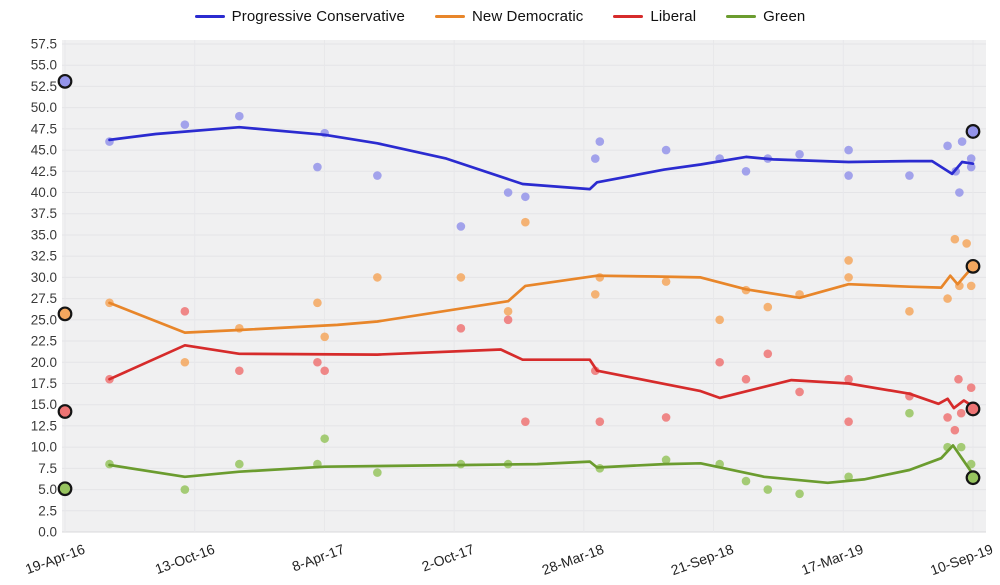  What do you see at coordinates (44, 341) in the screenshot?
I see `y-tick-label: 22.5` at bounding box center [44, 341].